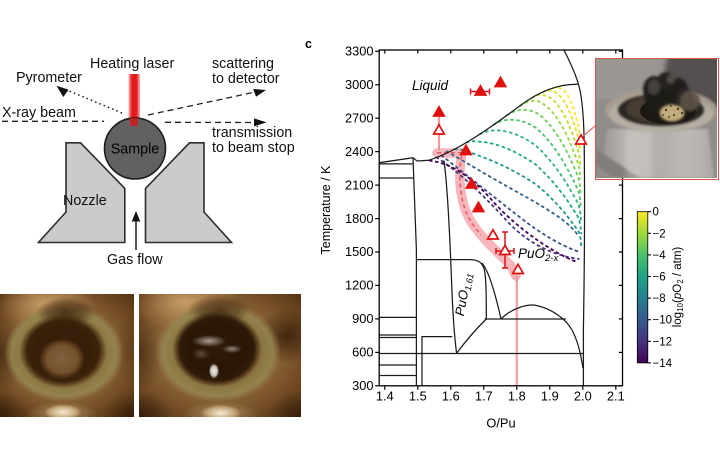 This screenshot has width=720, height=450. I want to click on svg-text: PuO1.61, so click(464, 294).